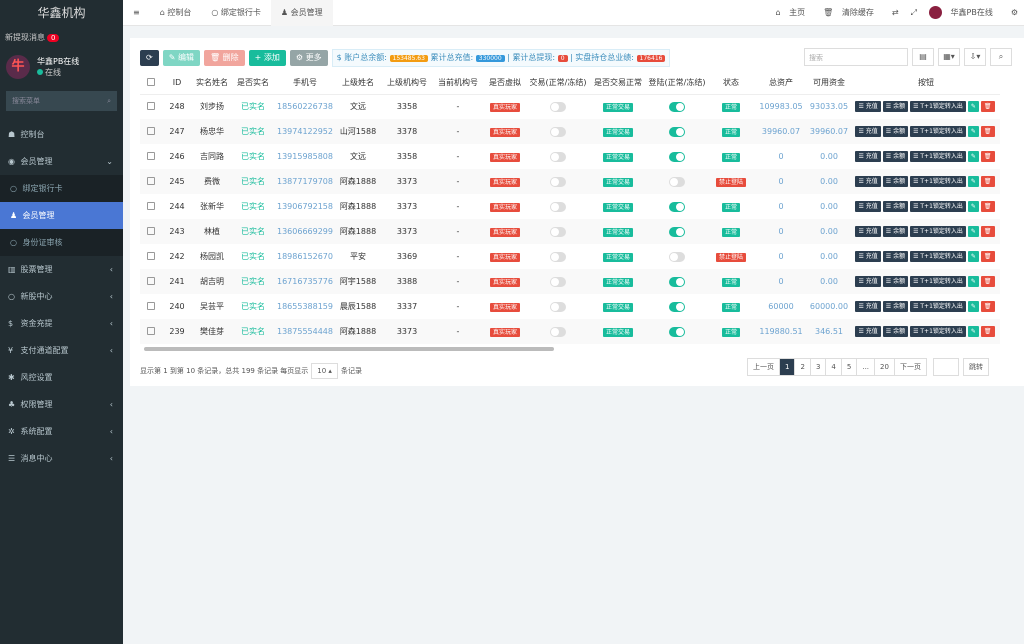 The height and width of the screenshot is (644, 1024). Describe the element at coordinates (558, 83) in the screenshot. I see `column-header: 交易(正常/冻结)` at that location.